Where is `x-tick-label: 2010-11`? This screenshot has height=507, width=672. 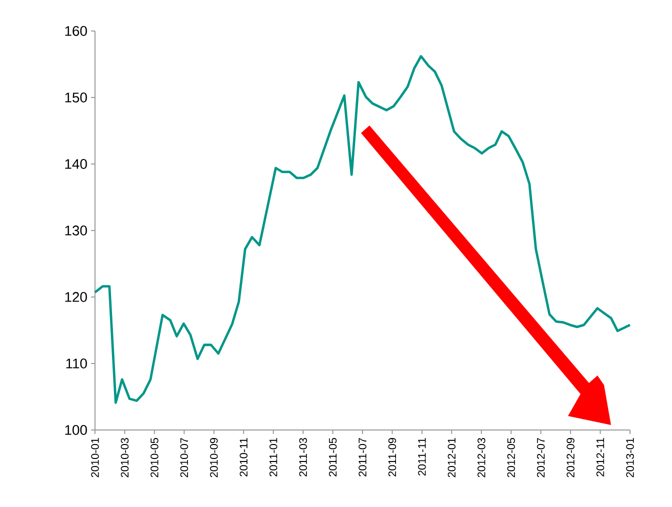
x-tick-label: 2010-11 is located at coordinates (244, 457).